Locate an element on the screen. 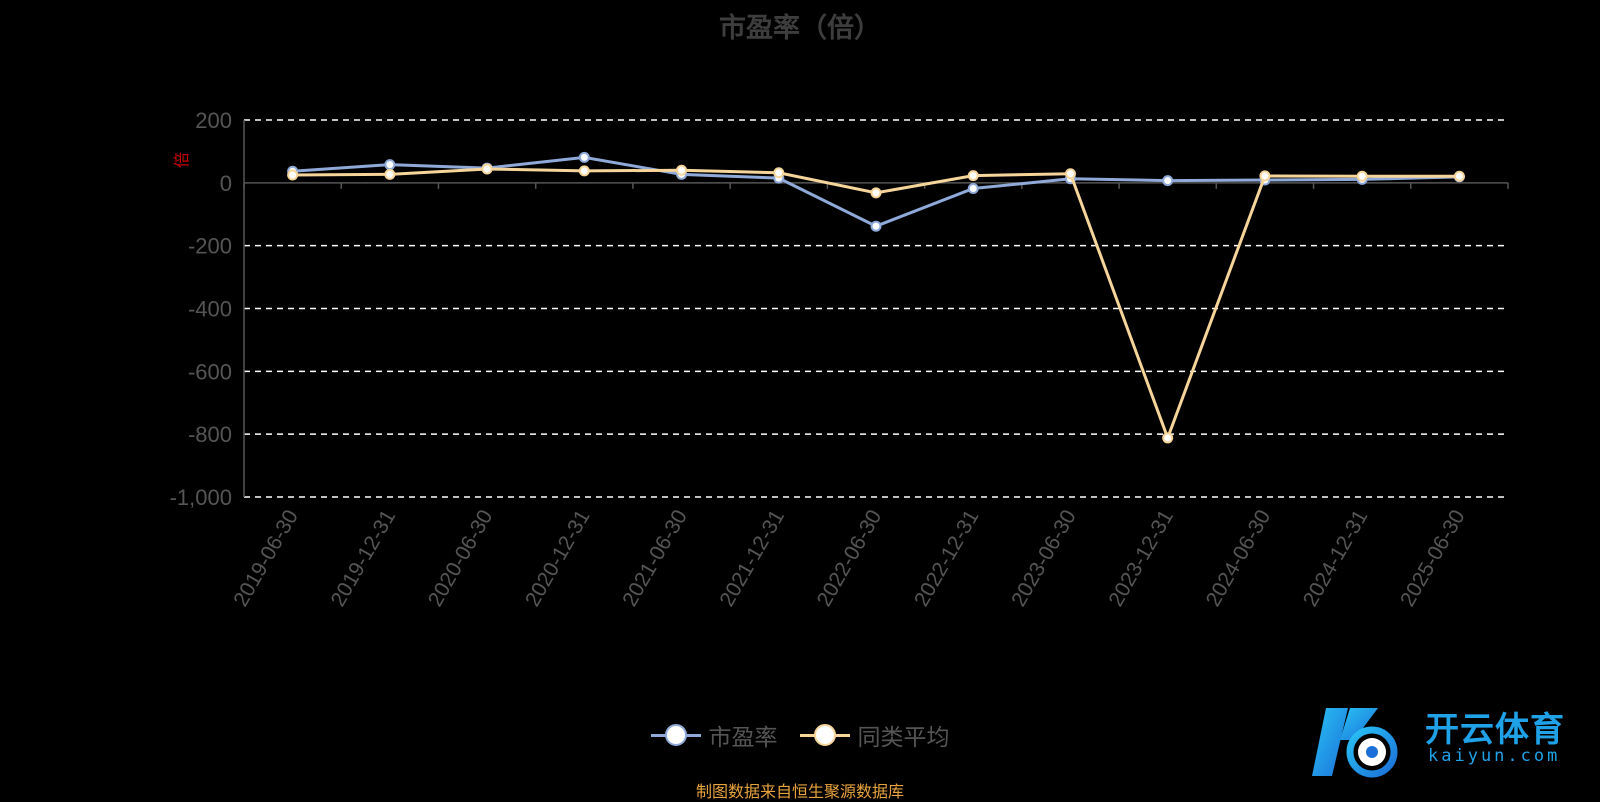 Image resolution: width=1600 pixels, height=802 pixels. x-tick-label: 2022-12-31 is located at coordinates (947, 558).